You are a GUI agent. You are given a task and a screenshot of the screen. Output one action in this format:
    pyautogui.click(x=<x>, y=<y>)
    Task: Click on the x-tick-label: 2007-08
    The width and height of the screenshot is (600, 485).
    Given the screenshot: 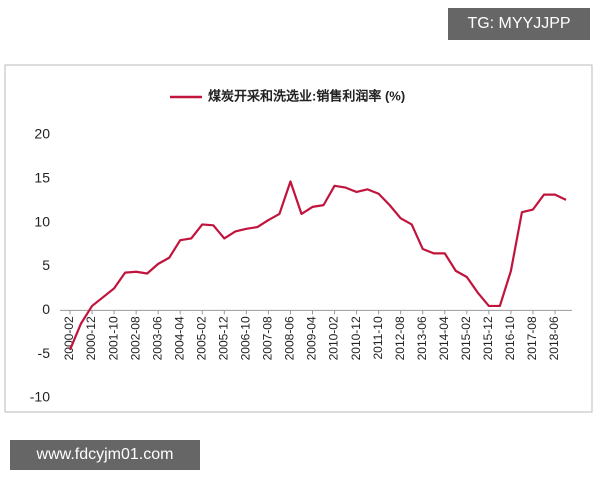 What is the action you would take?
    pyautogui.click(x=268, y=338)
    